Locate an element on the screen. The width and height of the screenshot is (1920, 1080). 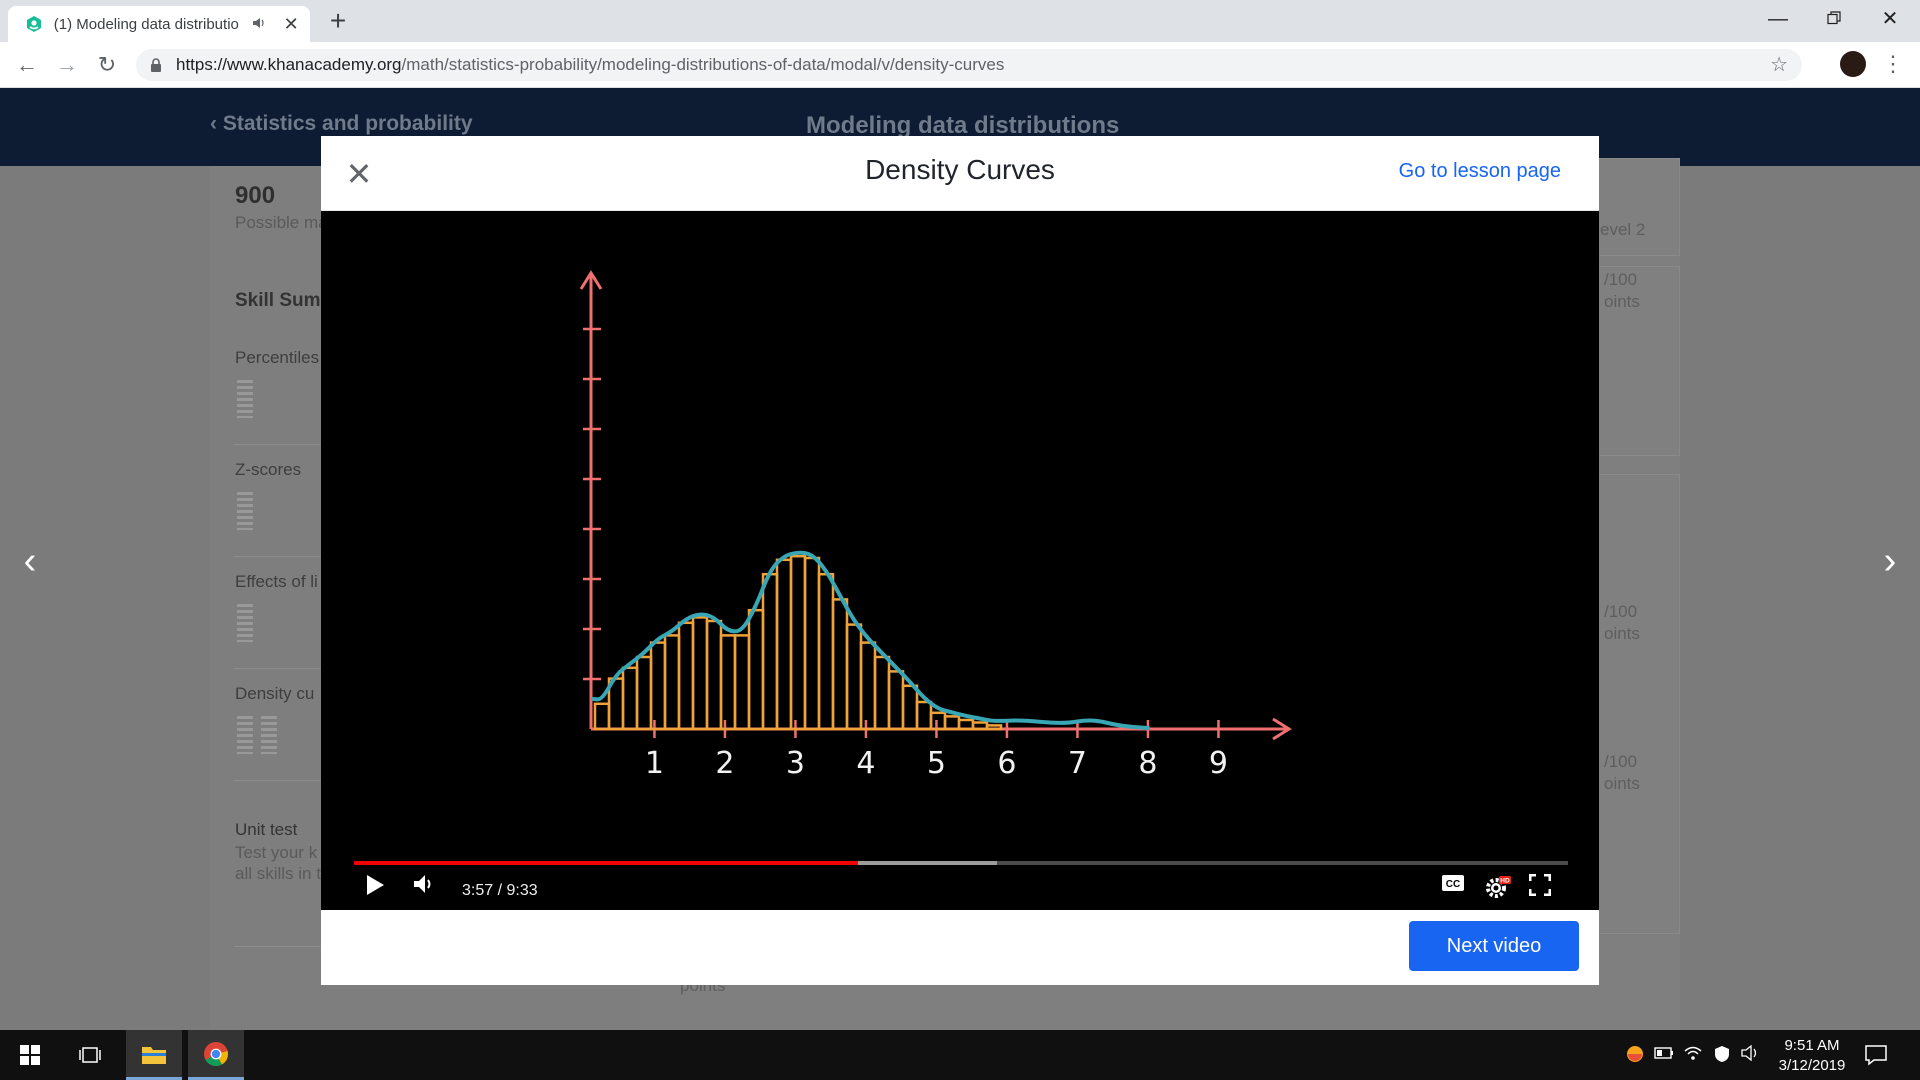
task-view-icon is located at coordinates (90, 1055).